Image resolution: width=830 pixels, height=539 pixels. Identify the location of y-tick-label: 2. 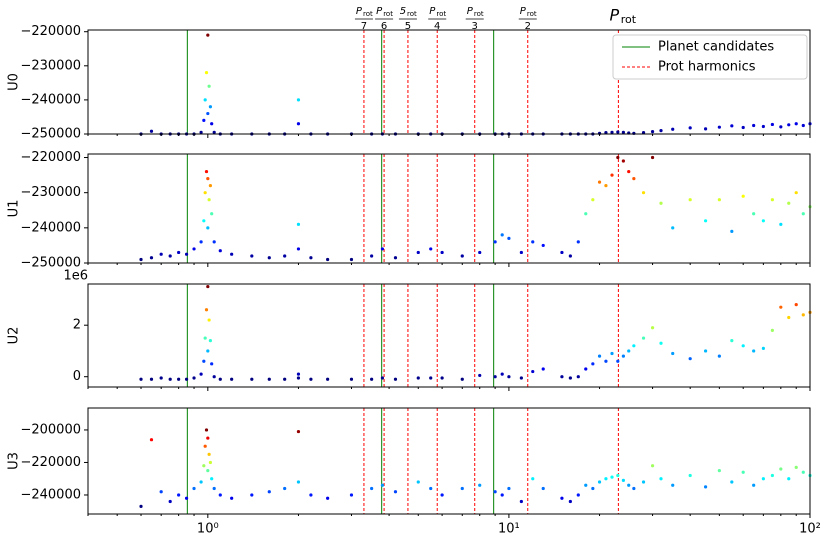
(77, 325).